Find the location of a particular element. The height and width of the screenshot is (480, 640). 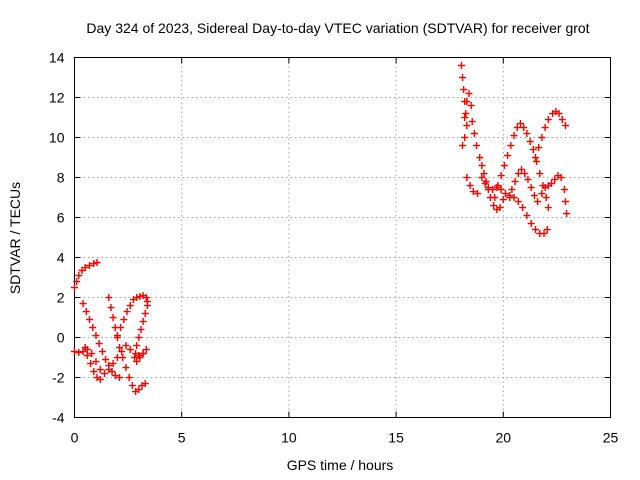

x-tick-label: 10 is located at coordinates (289, 438).